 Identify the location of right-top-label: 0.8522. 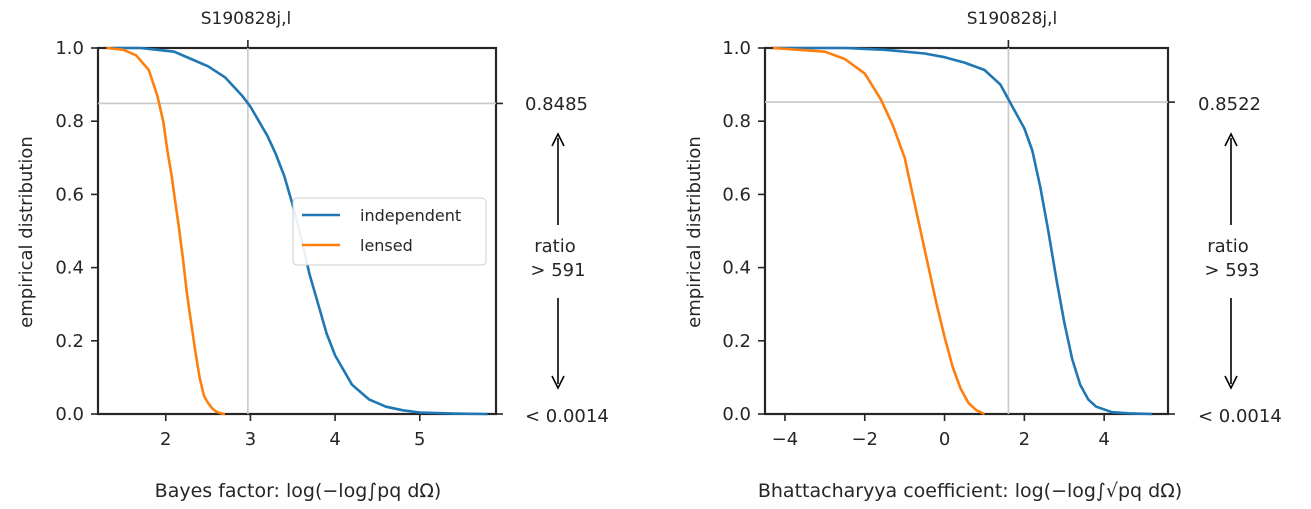
(1229, 104).